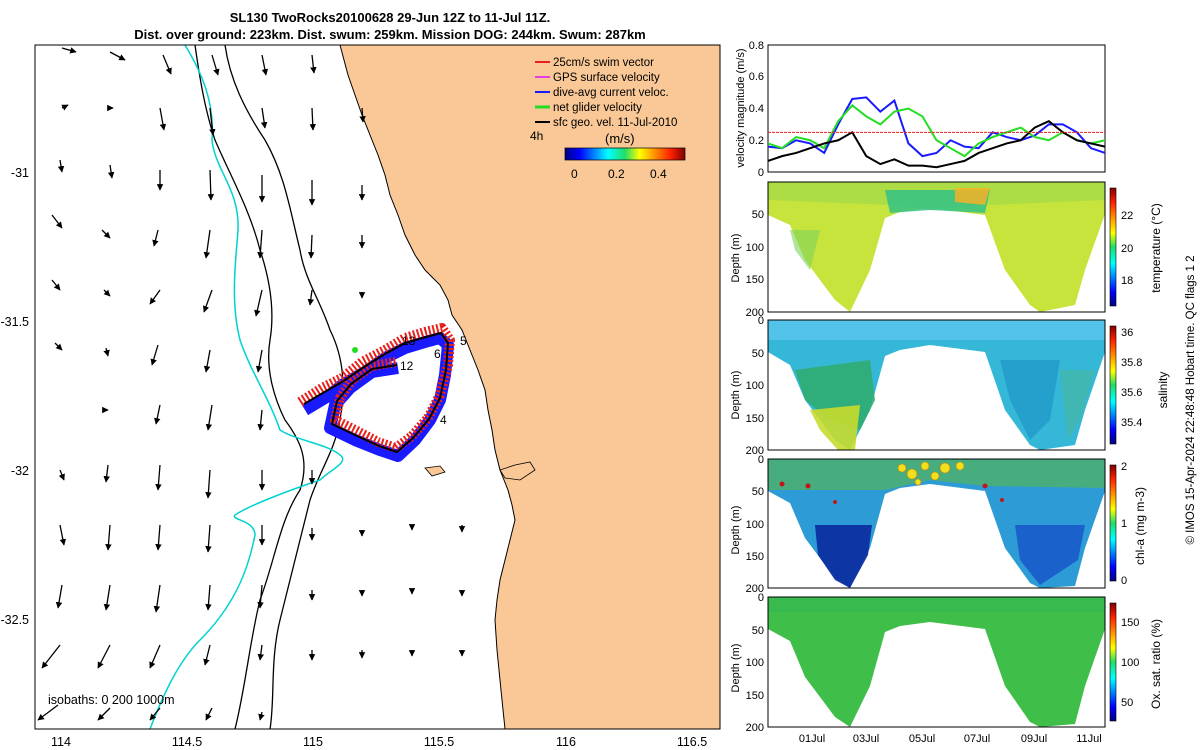 The image size is (1200, 750). I want to click on chla-ytick-3: 150, so click(755, 557).